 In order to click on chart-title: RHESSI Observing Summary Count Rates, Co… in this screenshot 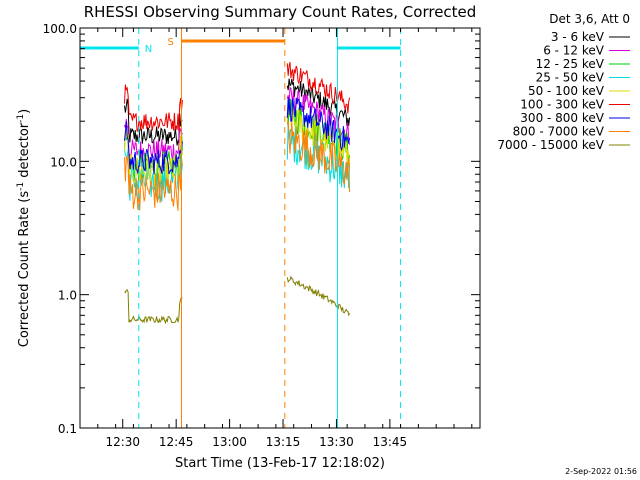, I will do `click(280, 12)`.